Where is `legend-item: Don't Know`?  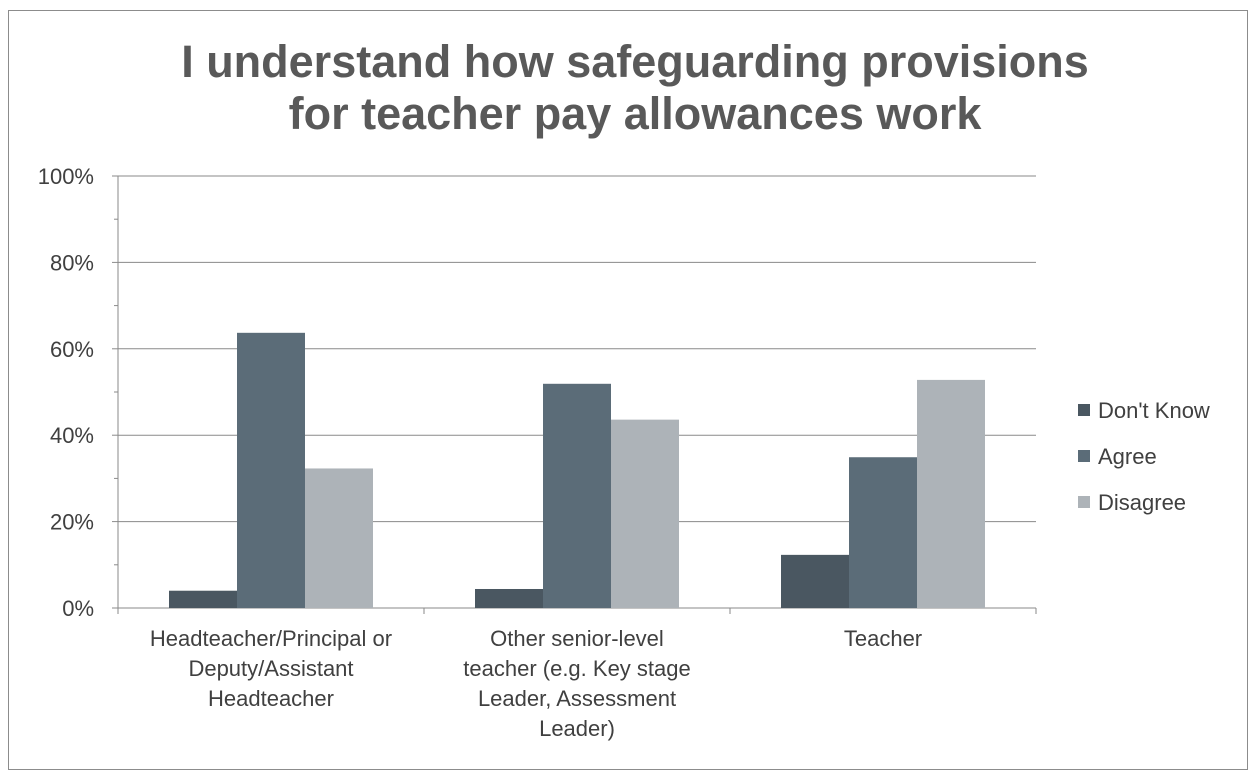
legend-item: Don't Know is located at coordinates (1144, 410).